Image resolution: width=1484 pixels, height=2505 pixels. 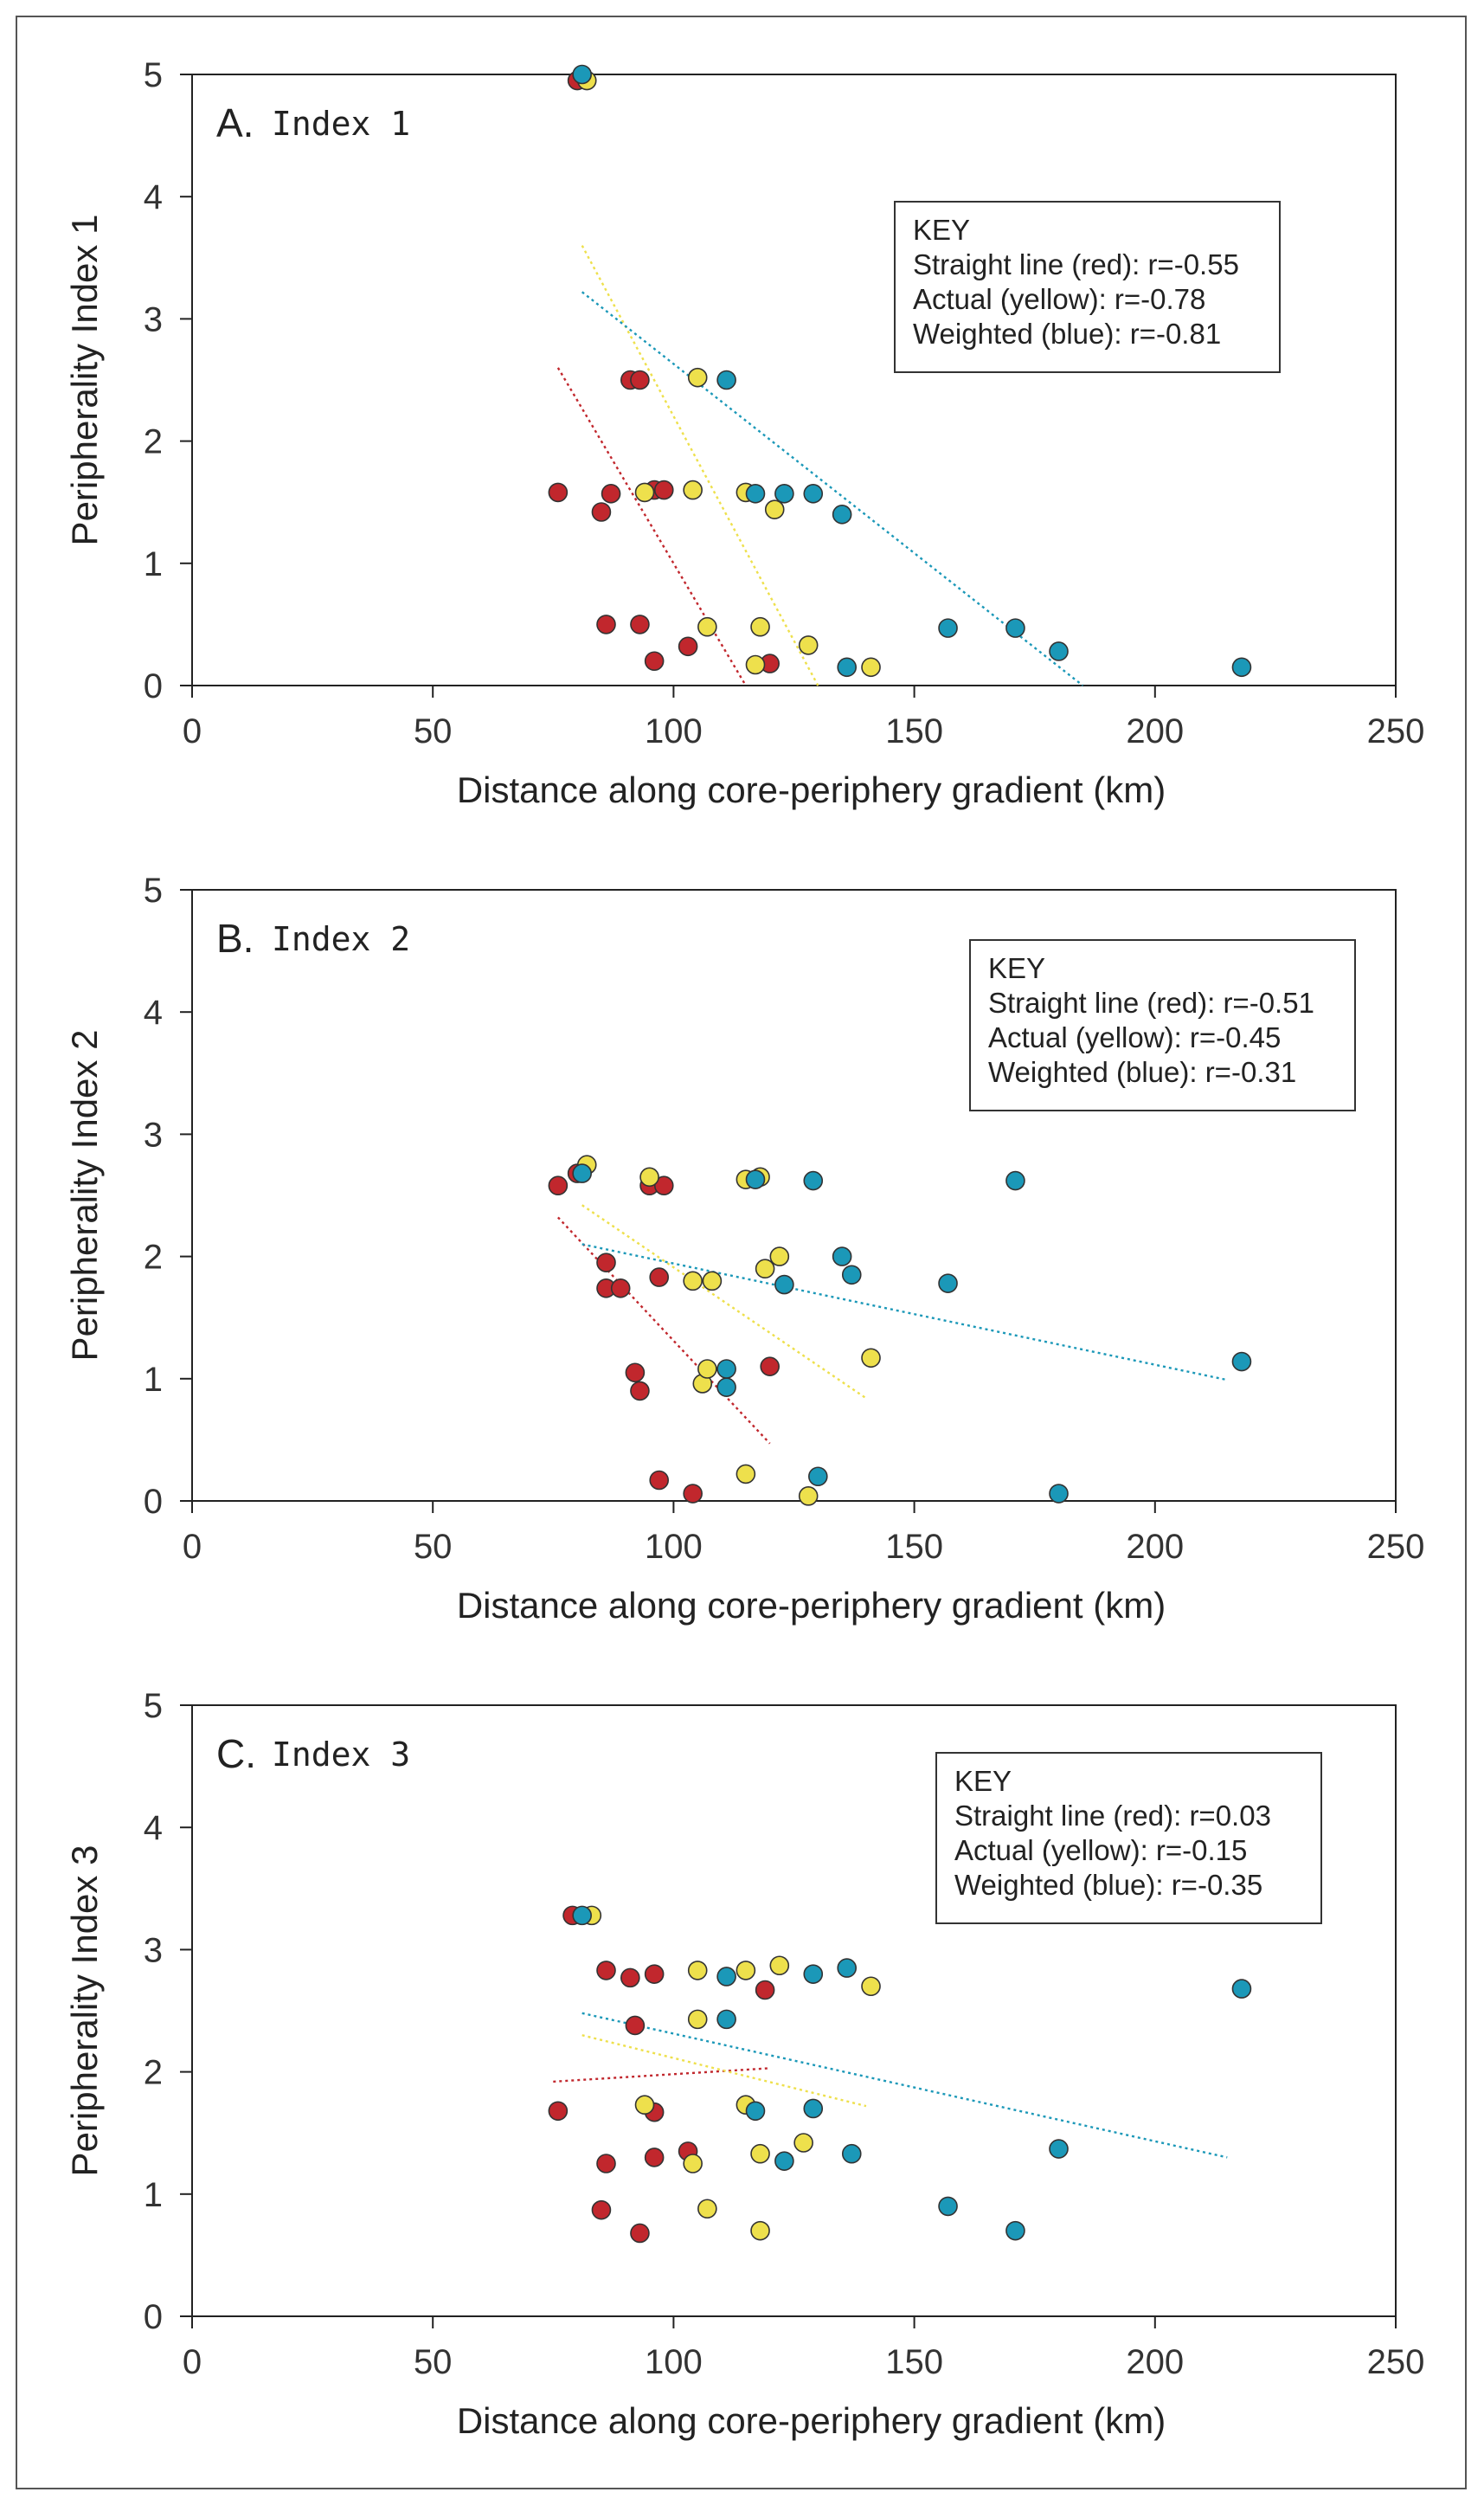 What do you see at coordinates (914, 2362) in the screenshot?
I see `x-tick-label: 150` at bounding box center [914, 2362].